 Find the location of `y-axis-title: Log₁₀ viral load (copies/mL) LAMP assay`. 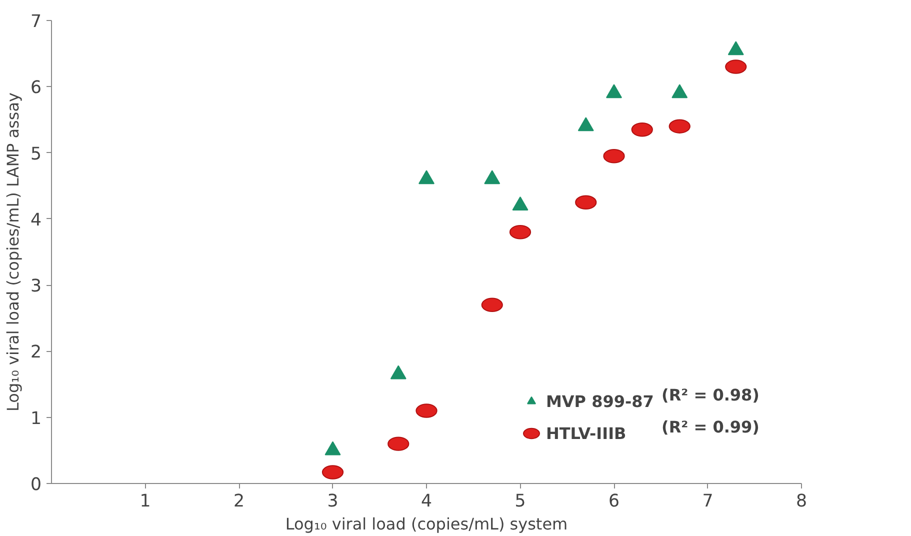

y-axis-title: Log₁₀ viral load (copies/mL) LAMP assay is located at coordinates (12, 252).